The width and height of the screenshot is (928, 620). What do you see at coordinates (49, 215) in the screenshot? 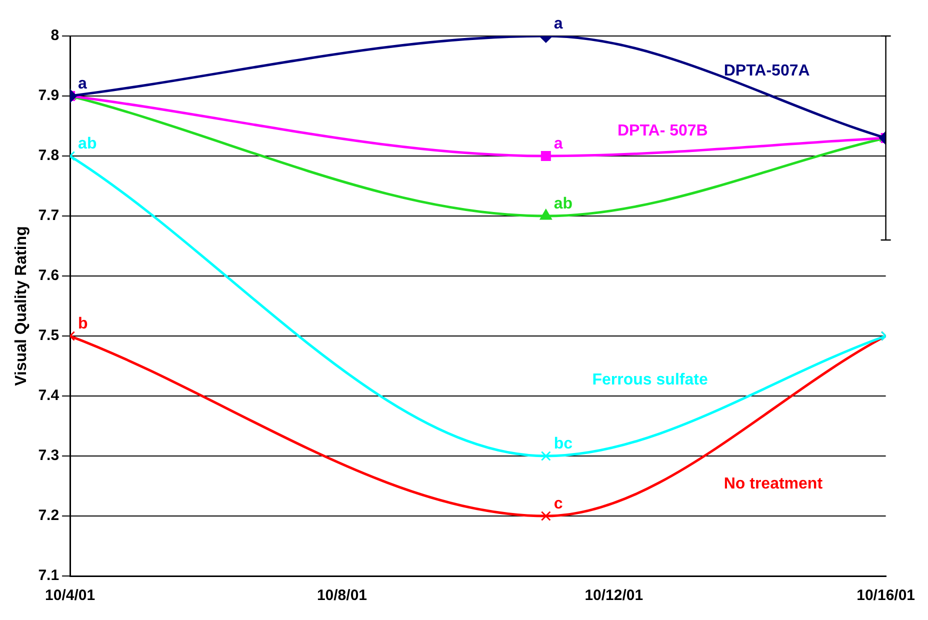
I see `y-tick-label: 7.7` at bounding box center [49, 215].